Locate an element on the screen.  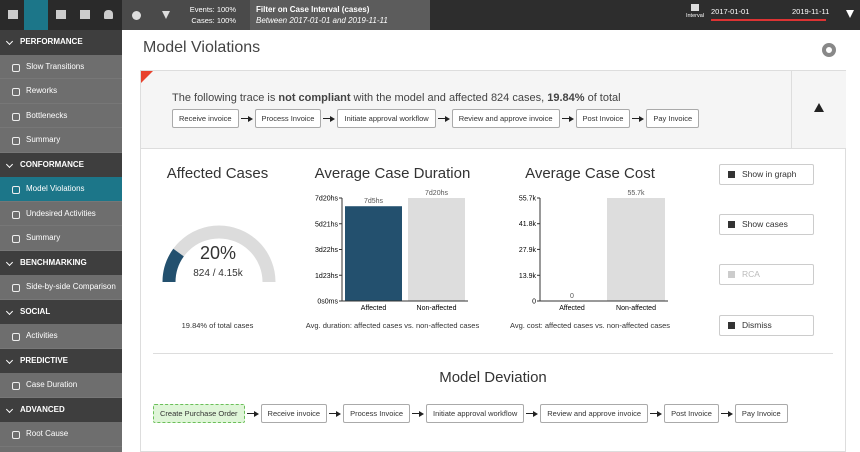
step: Create Purchase Order is located at coordinates (199, 413).